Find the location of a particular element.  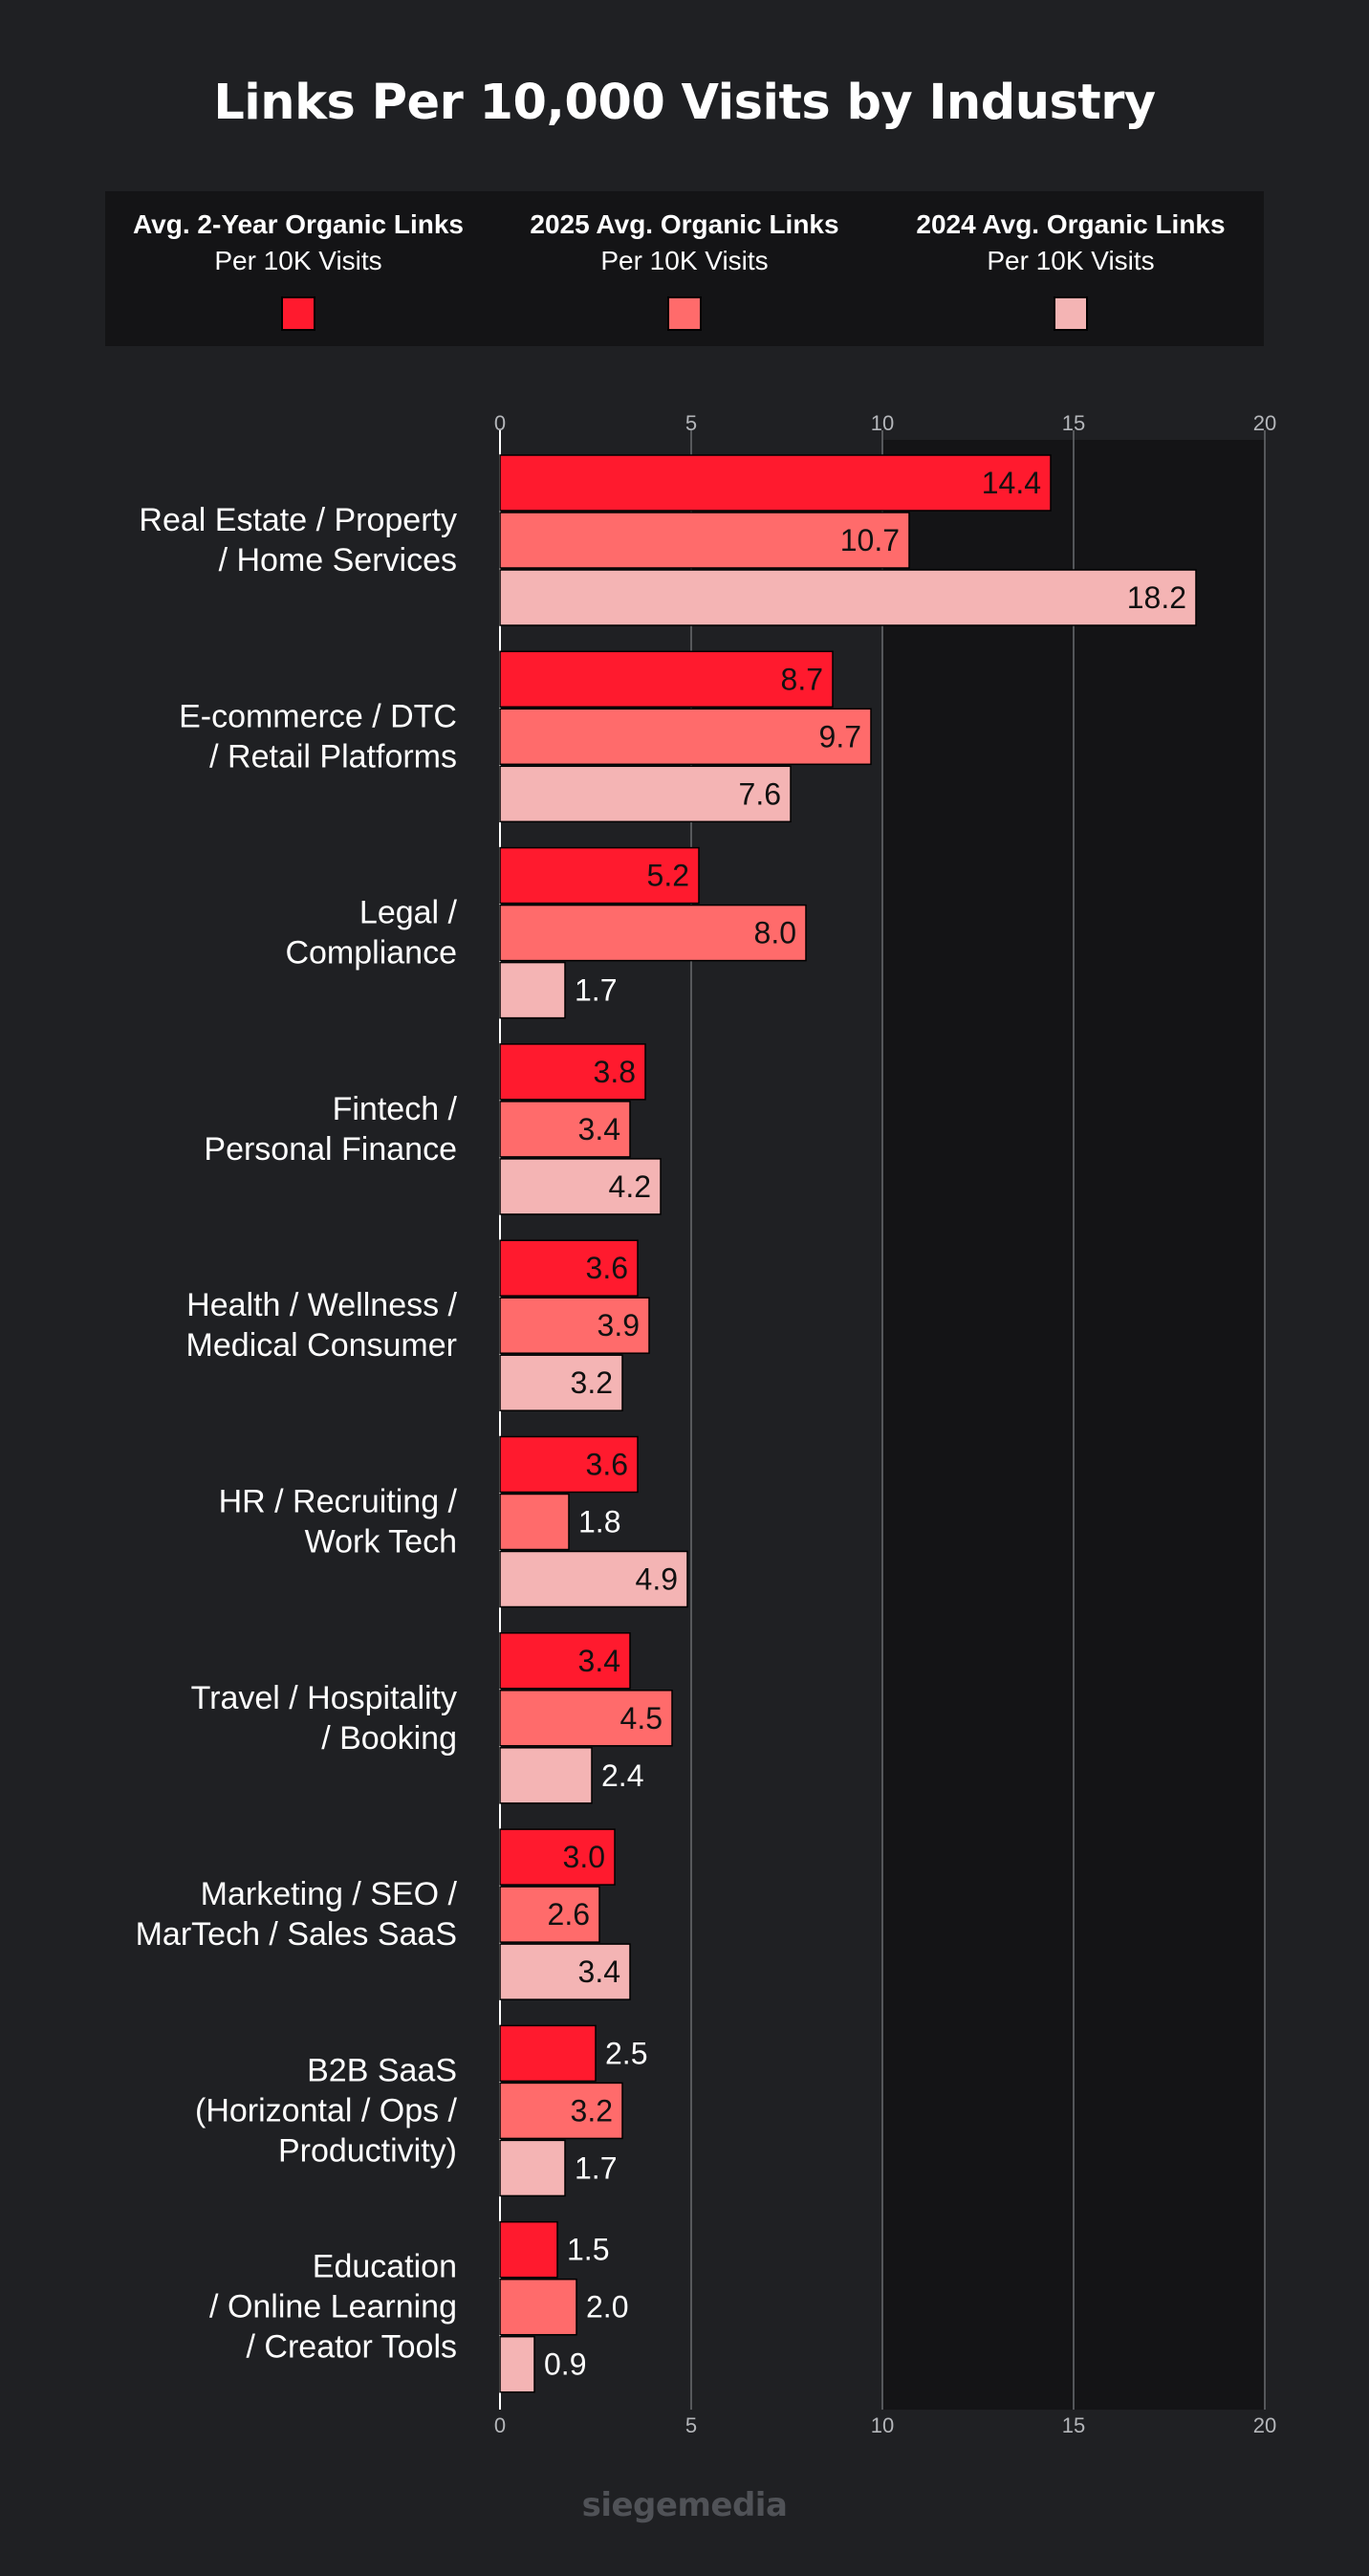

category-label: Compliance is located at coordinates (371, 953).